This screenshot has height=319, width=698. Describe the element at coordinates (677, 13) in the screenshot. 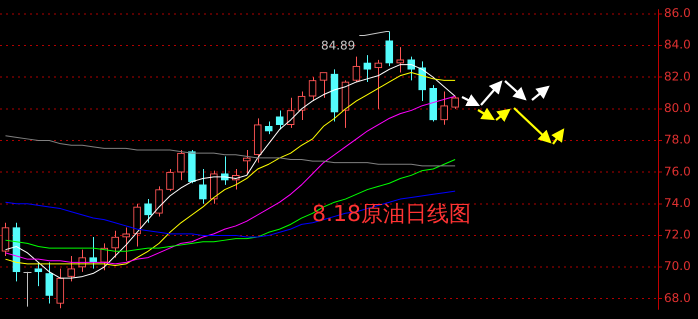

I see `y-tick-label: 86.0` at that location.